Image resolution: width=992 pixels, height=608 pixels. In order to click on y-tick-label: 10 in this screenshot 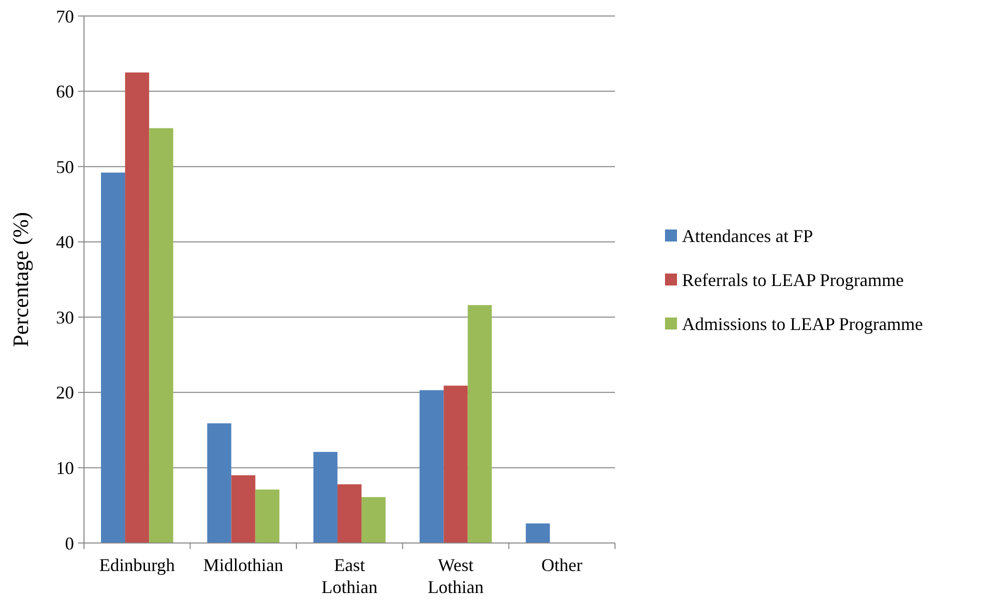, I will do `click(65, 468)`.